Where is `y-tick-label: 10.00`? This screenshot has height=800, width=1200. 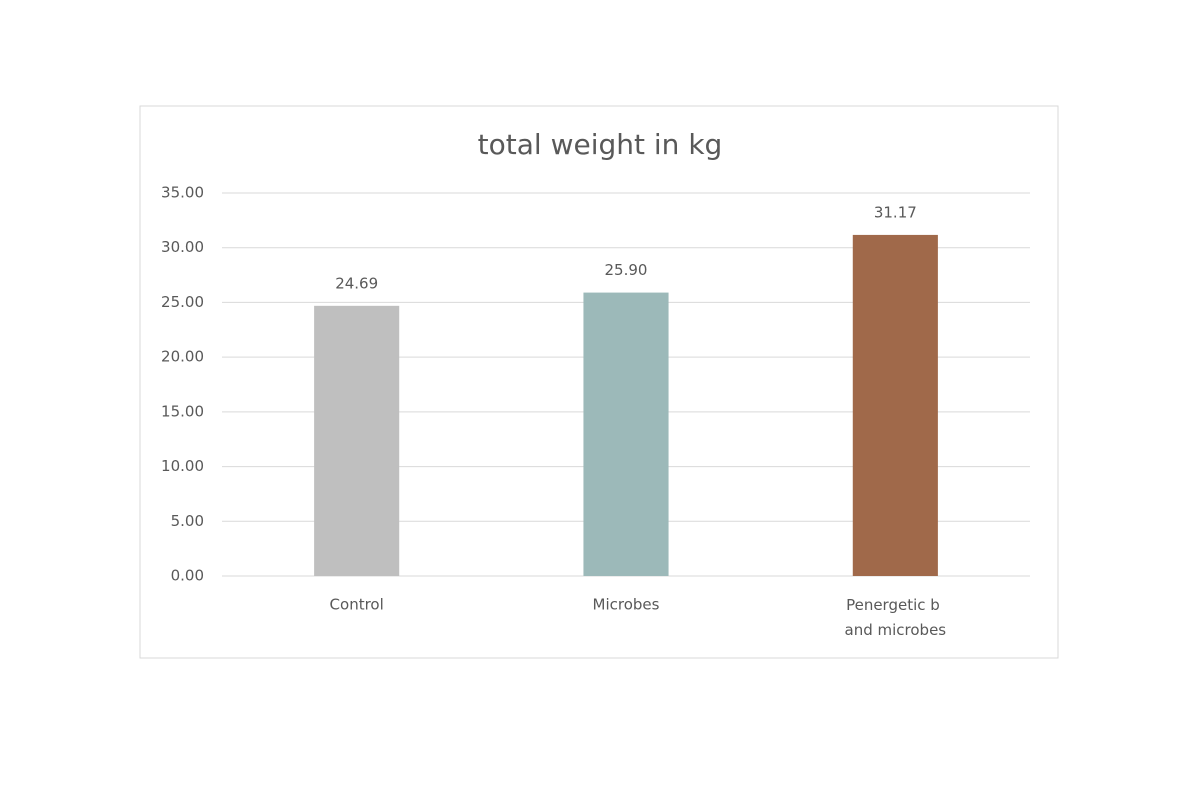
y-tick-label: 10.00 is located at coordinates (182, 466).